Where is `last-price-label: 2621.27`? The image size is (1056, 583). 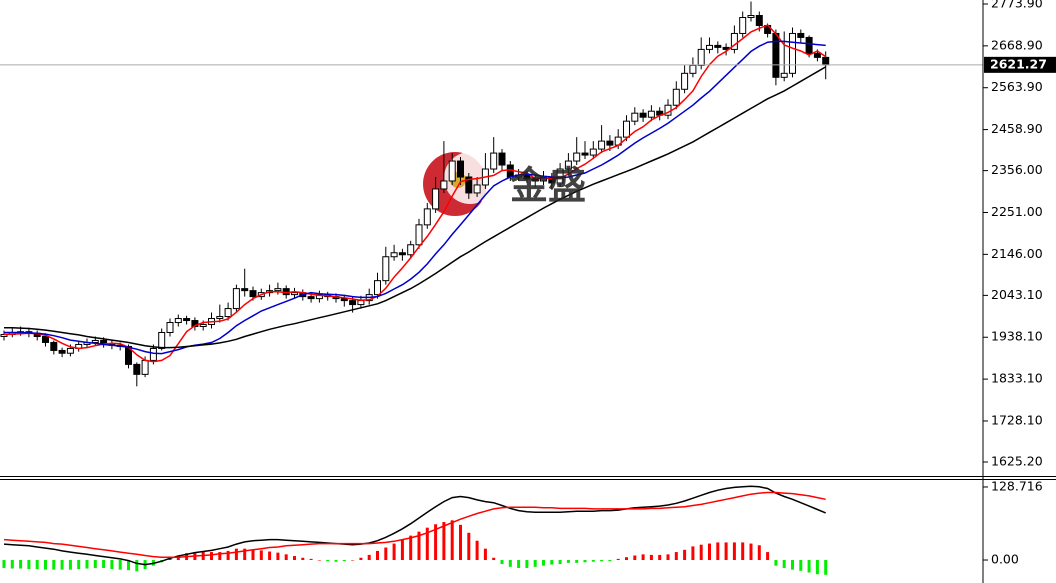 last-price-label: 2621.27 is located at coordinates (1018, 63).